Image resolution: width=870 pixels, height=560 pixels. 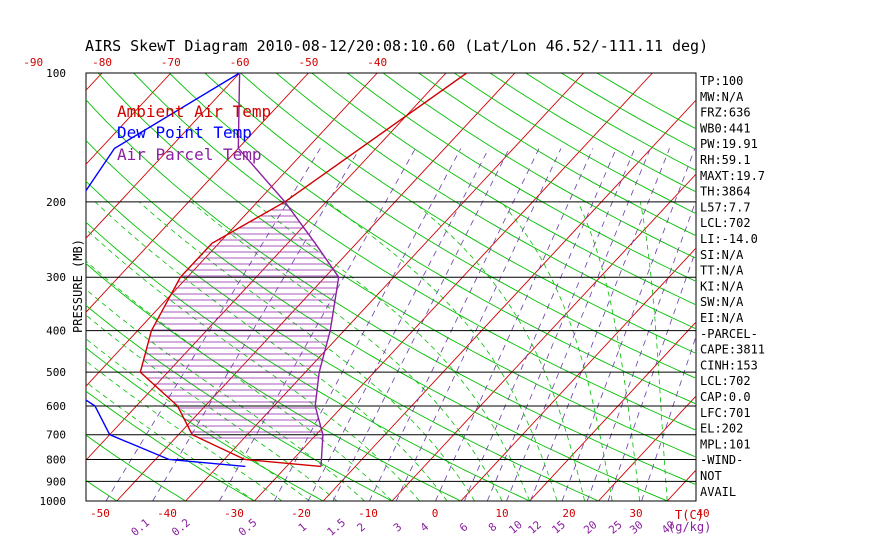 What do you see at coordinates (194, 111) in the screenshot?
I see `legend-ambient: Ambient Air Temp` at bounding box center [194, 111].